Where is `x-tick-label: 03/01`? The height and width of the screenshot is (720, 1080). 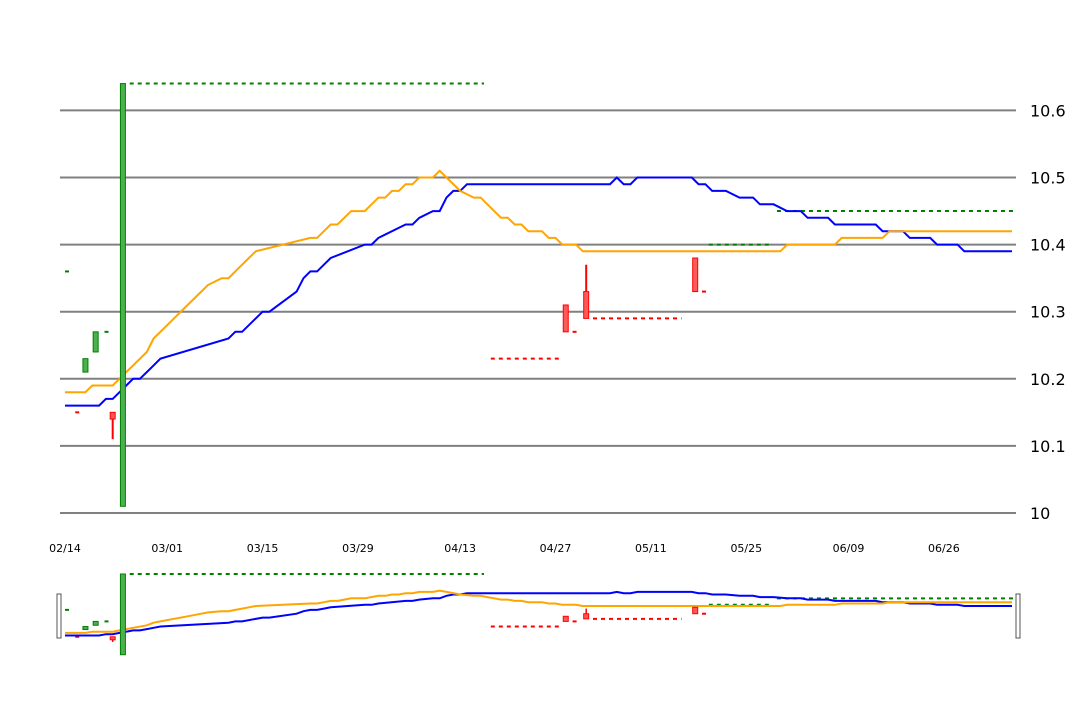
x-tick-label: 03/01 is located at coordinates (167, 548).